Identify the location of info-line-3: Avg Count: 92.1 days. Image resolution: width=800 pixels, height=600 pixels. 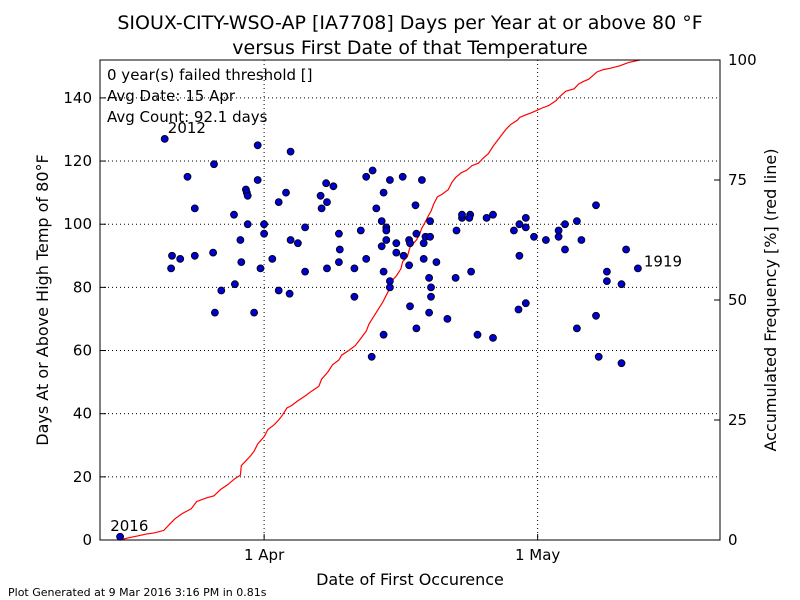
(187, 117).